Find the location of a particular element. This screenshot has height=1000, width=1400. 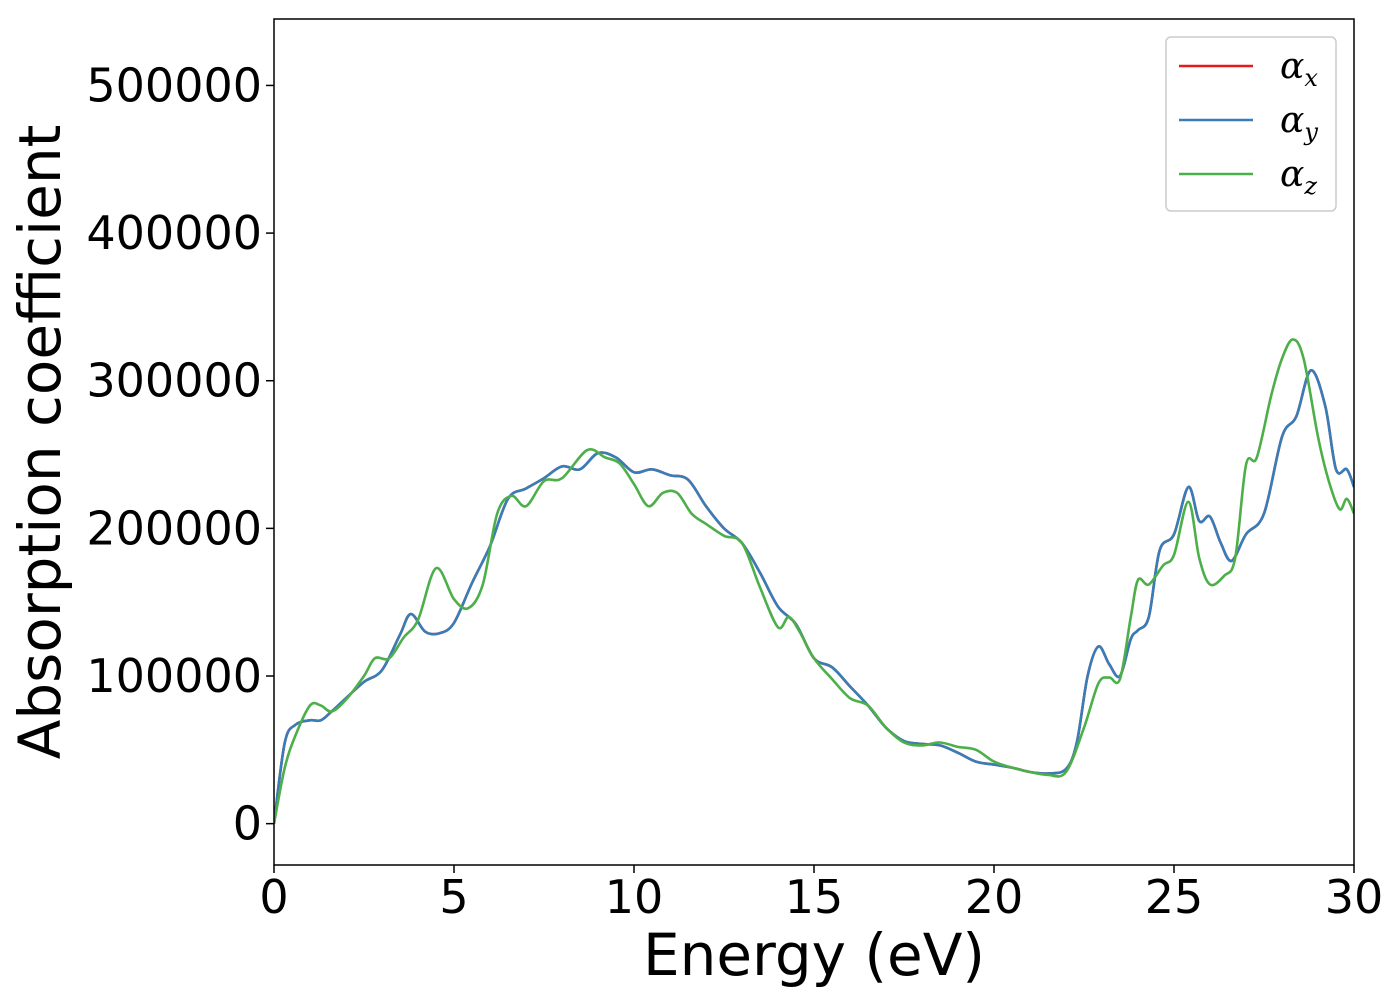

x-axis: 0 5 10 15 20 25 30 is located at coordinates (821, 894).